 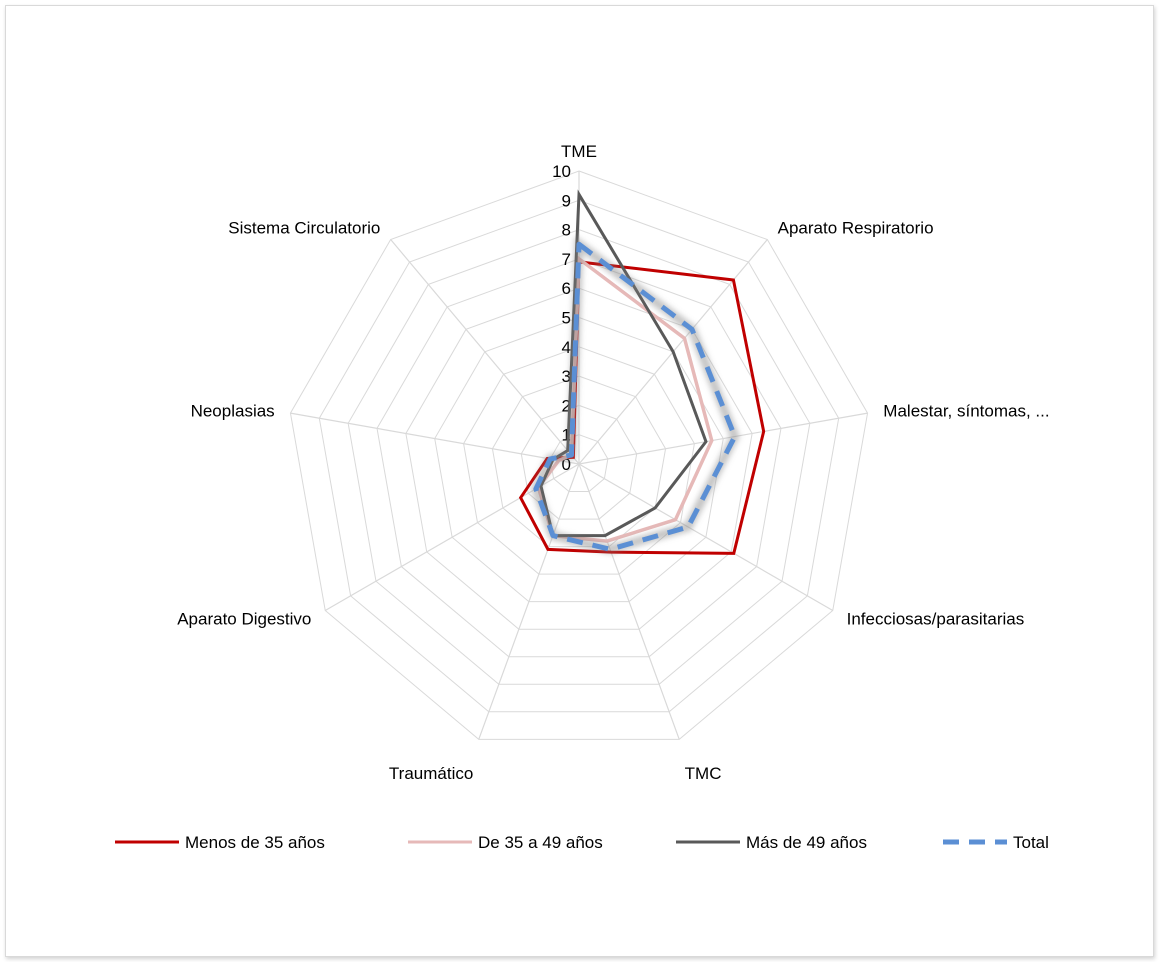 What do you see at coordinates (566, 288) in the screenshot?
I see `tick-label: 6` at bounding box center [566, 288].